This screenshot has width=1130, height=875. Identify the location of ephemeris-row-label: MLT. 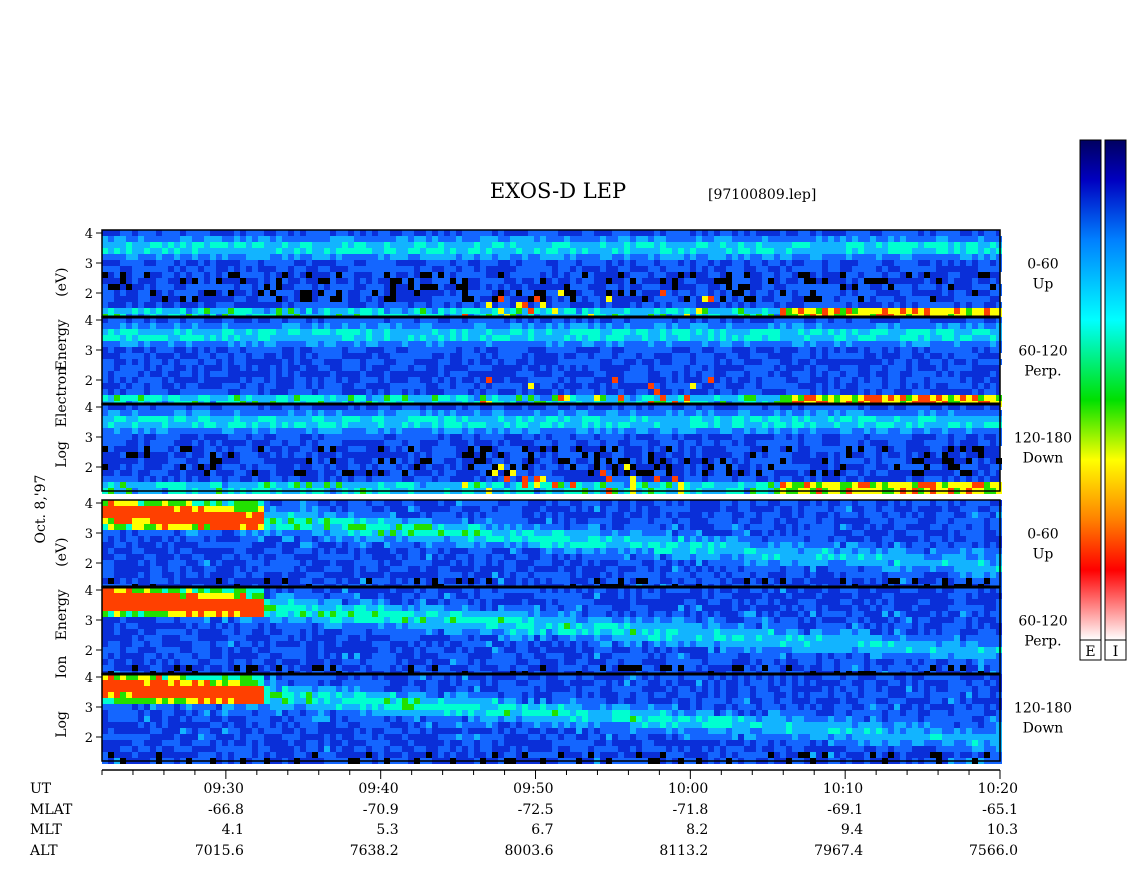
(46, 830).